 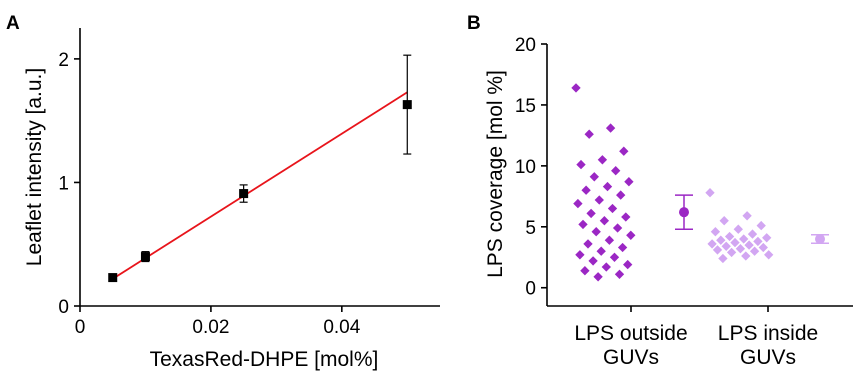 What do you see at coordinates (341, 327) in the screenshot?
I see `a-x-tick-label: 0.04` at bounding box center [341, 327].